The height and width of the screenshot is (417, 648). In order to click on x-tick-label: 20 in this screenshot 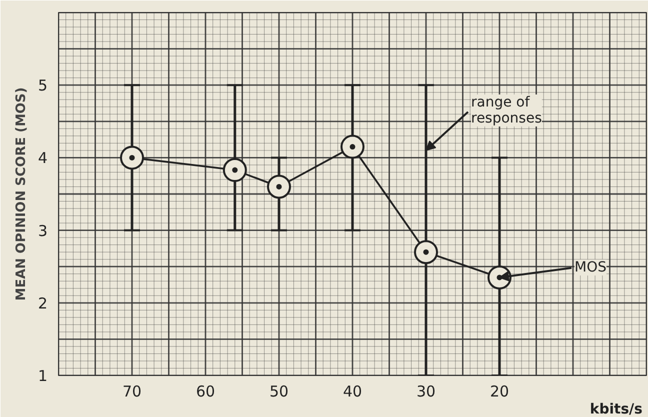, I will do `click(500, 391)`.